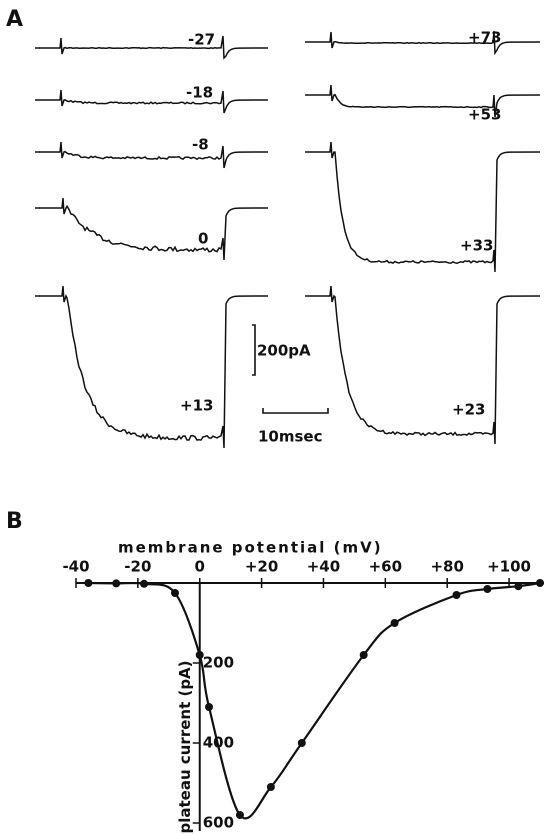 This screenshot has width=544, height=834. Describe the element at coordinates (14, 19) in the screenshot. I see `panel-label: A` at that location.